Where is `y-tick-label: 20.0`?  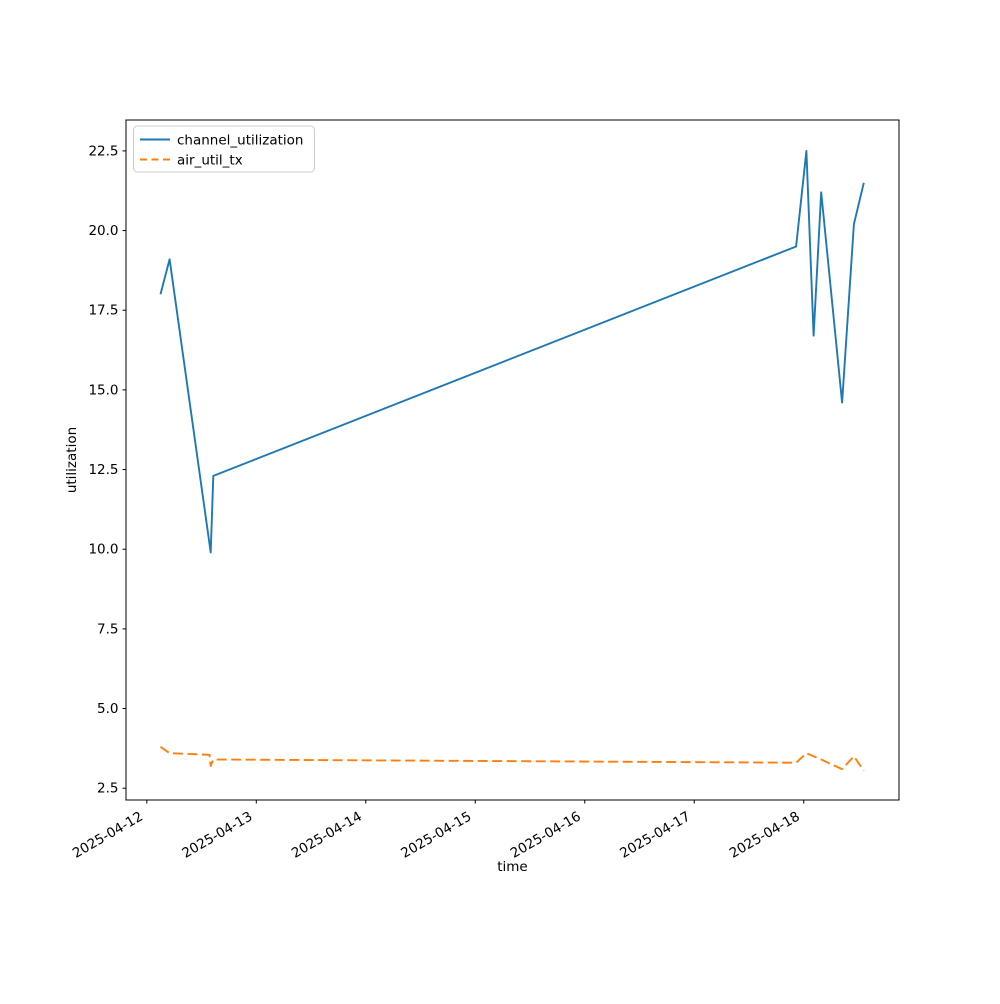 y-tick-label: 20.0 is located at coordinates (103, 231).